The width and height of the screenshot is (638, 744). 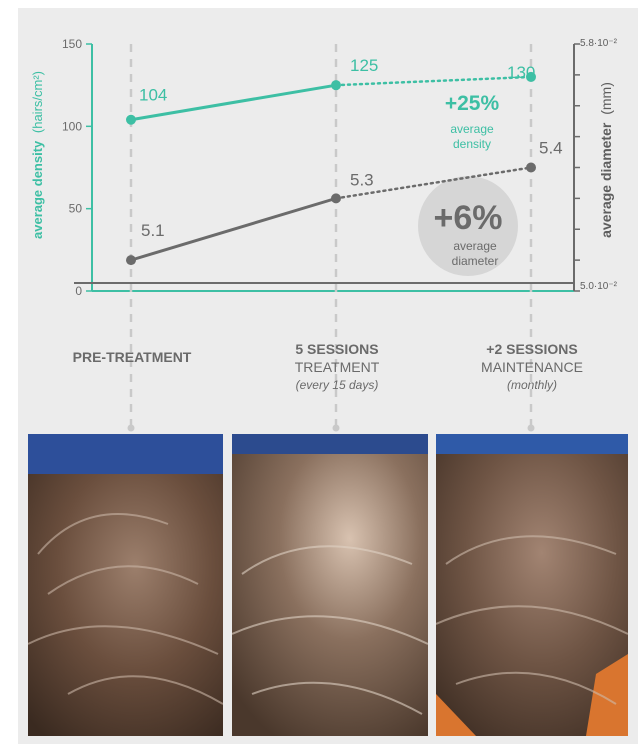 What do you see at coordinates (475, 246) in the screenshot?
I see `diameter-change-line1: average` at bounding box center [475, 246].